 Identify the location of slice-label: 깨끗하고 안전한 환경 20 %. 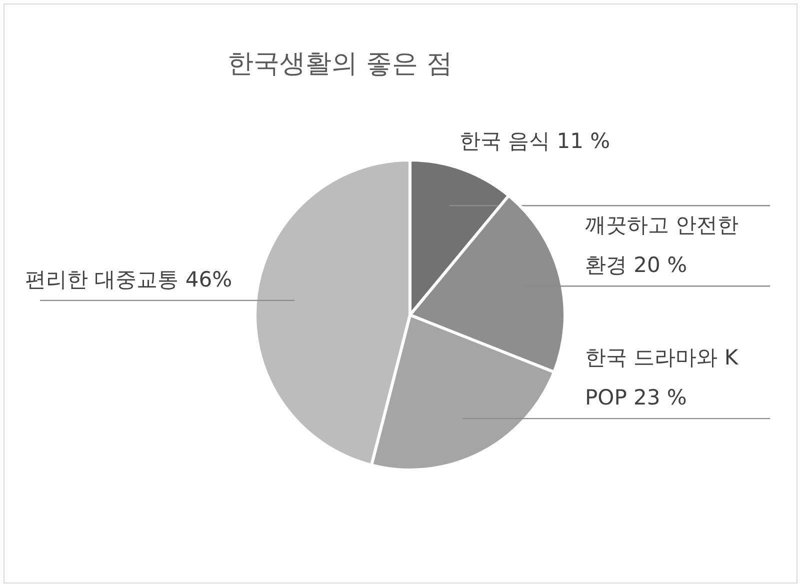
(662, 245).